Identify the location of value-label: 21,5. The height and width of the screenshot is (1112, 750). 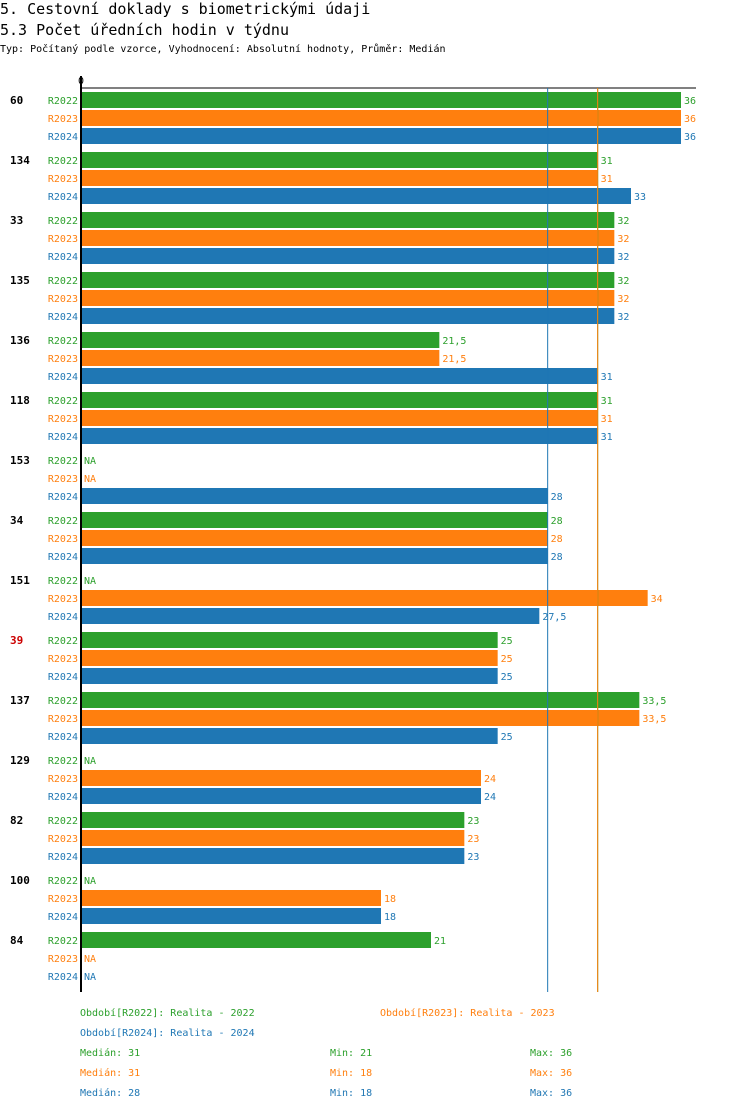
(454, 341).